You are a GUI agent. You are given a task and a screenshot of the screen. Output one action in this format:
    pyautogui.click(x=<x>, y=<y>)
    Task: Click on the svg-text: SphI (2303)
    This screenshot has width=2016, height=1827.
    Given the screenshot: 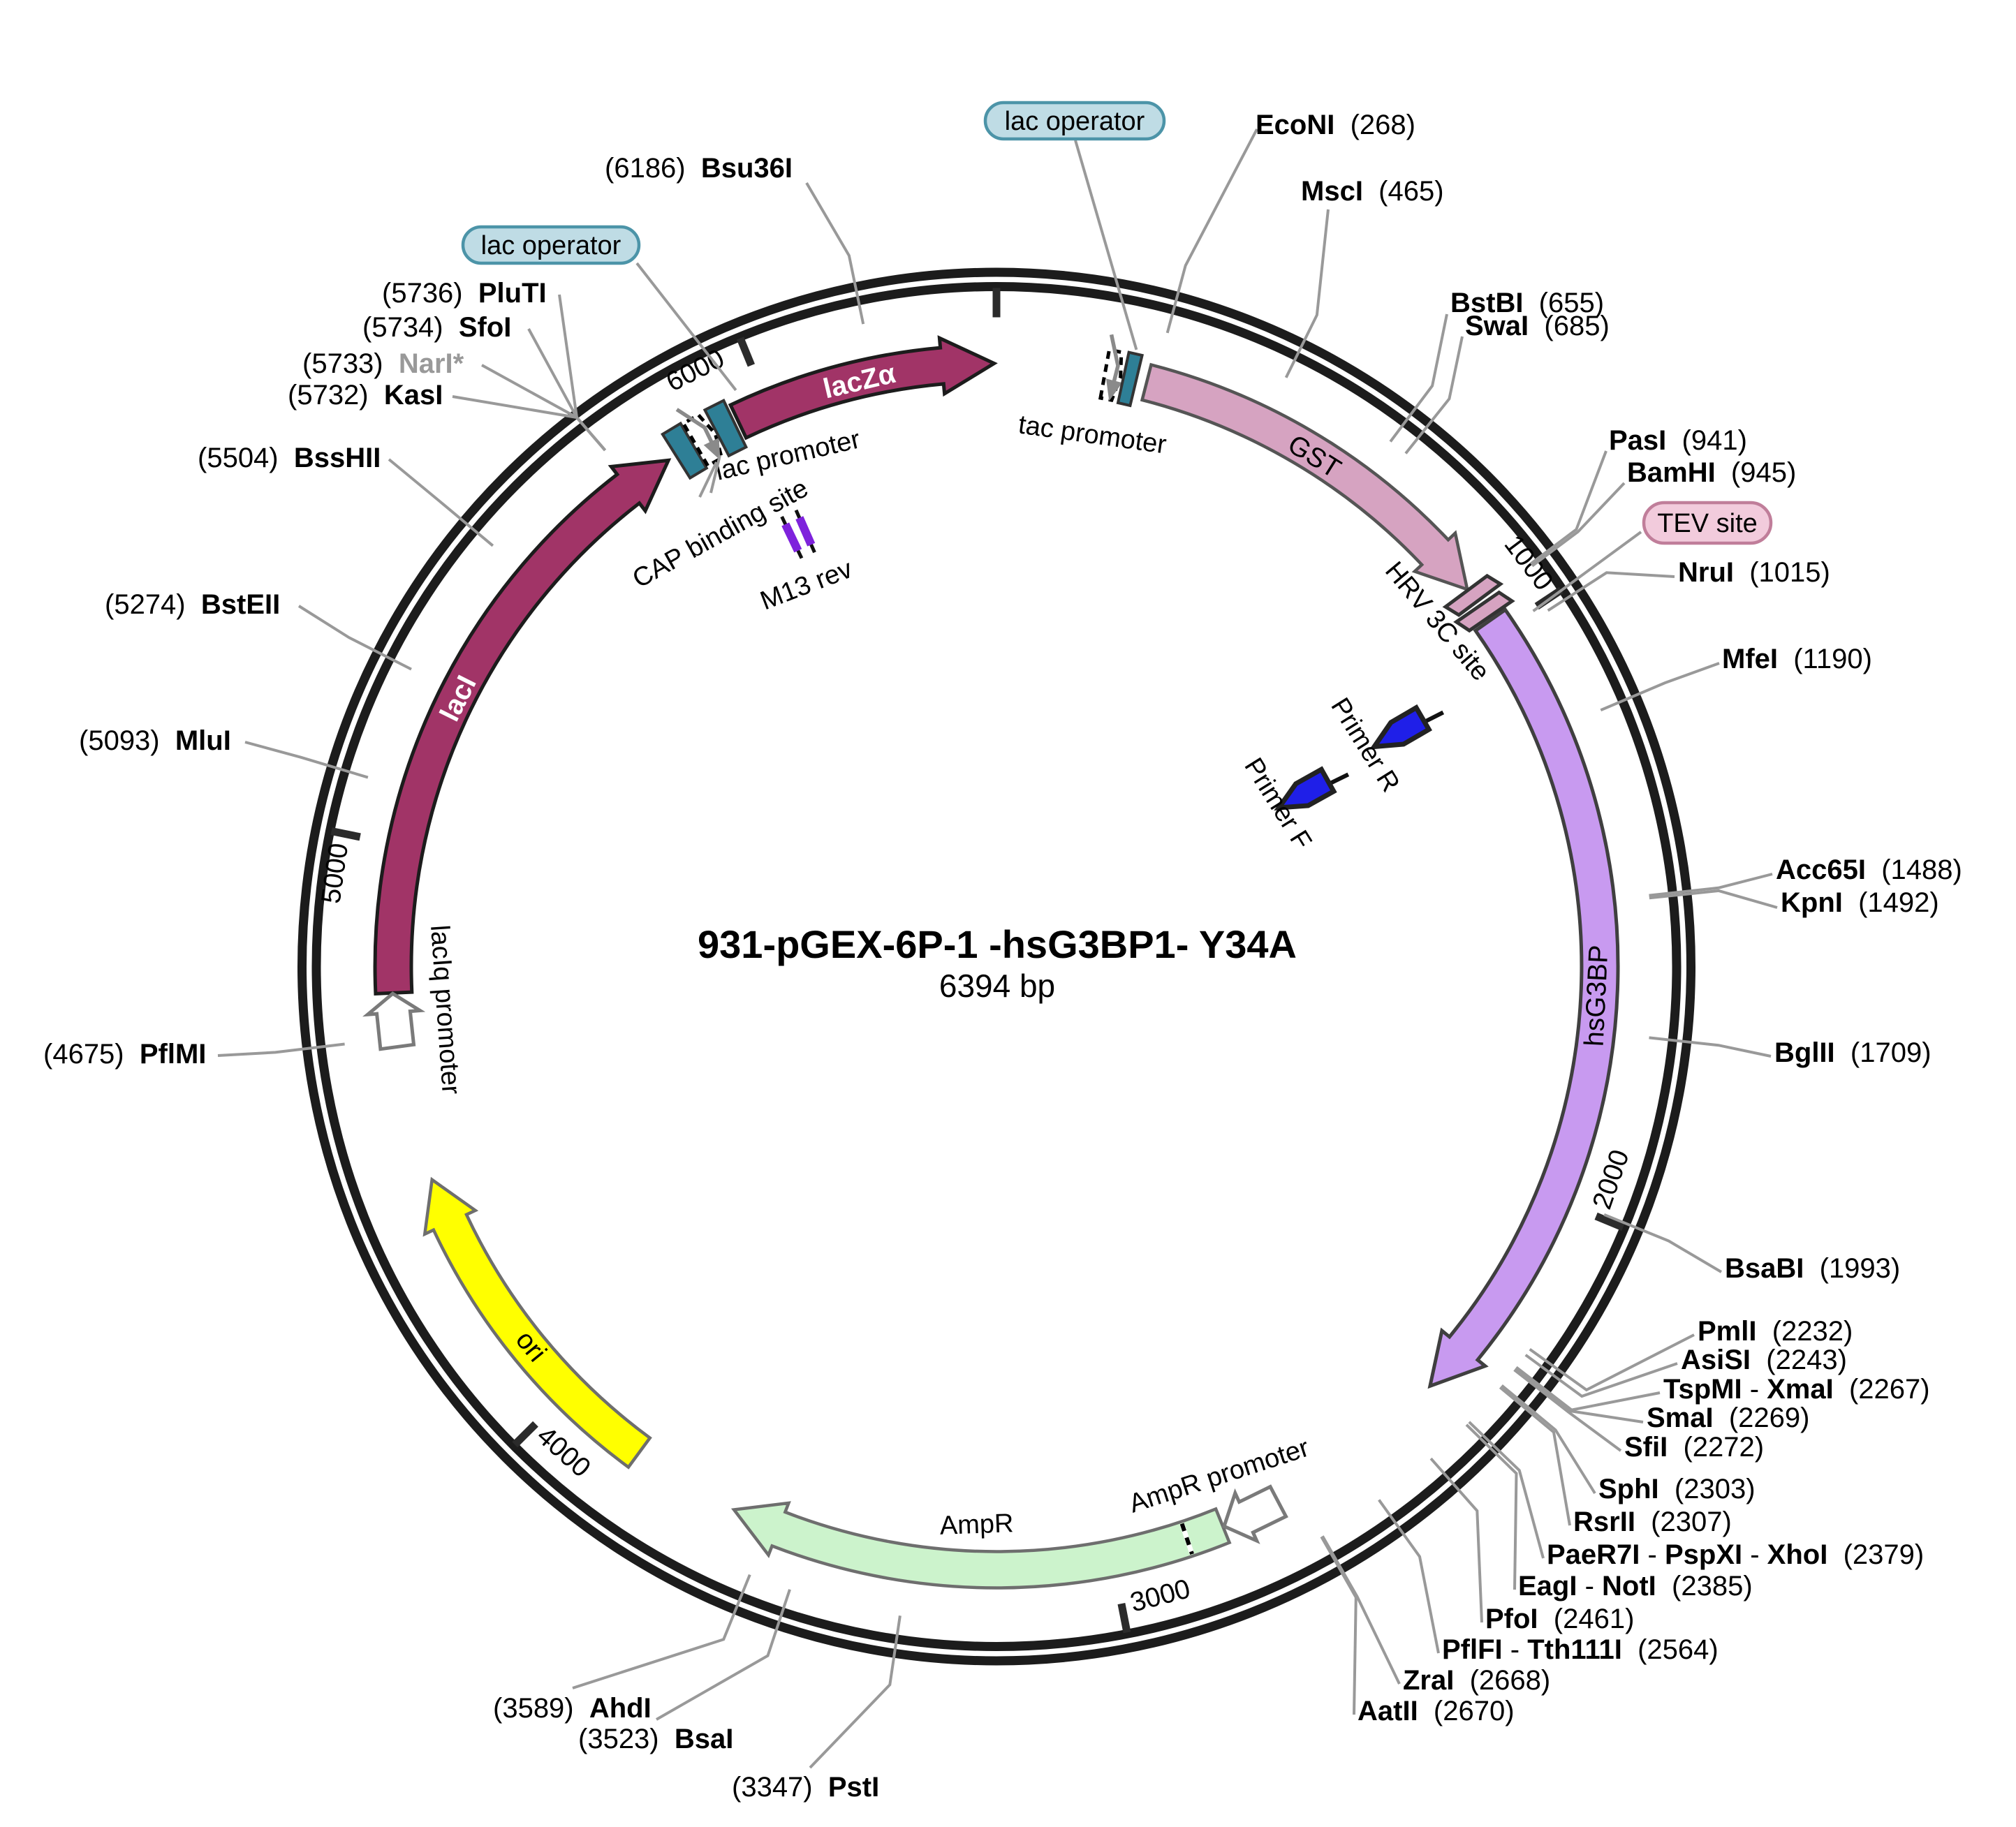 What is the action you would take?
    pyautogui.click(x=1677, y=1489)
    